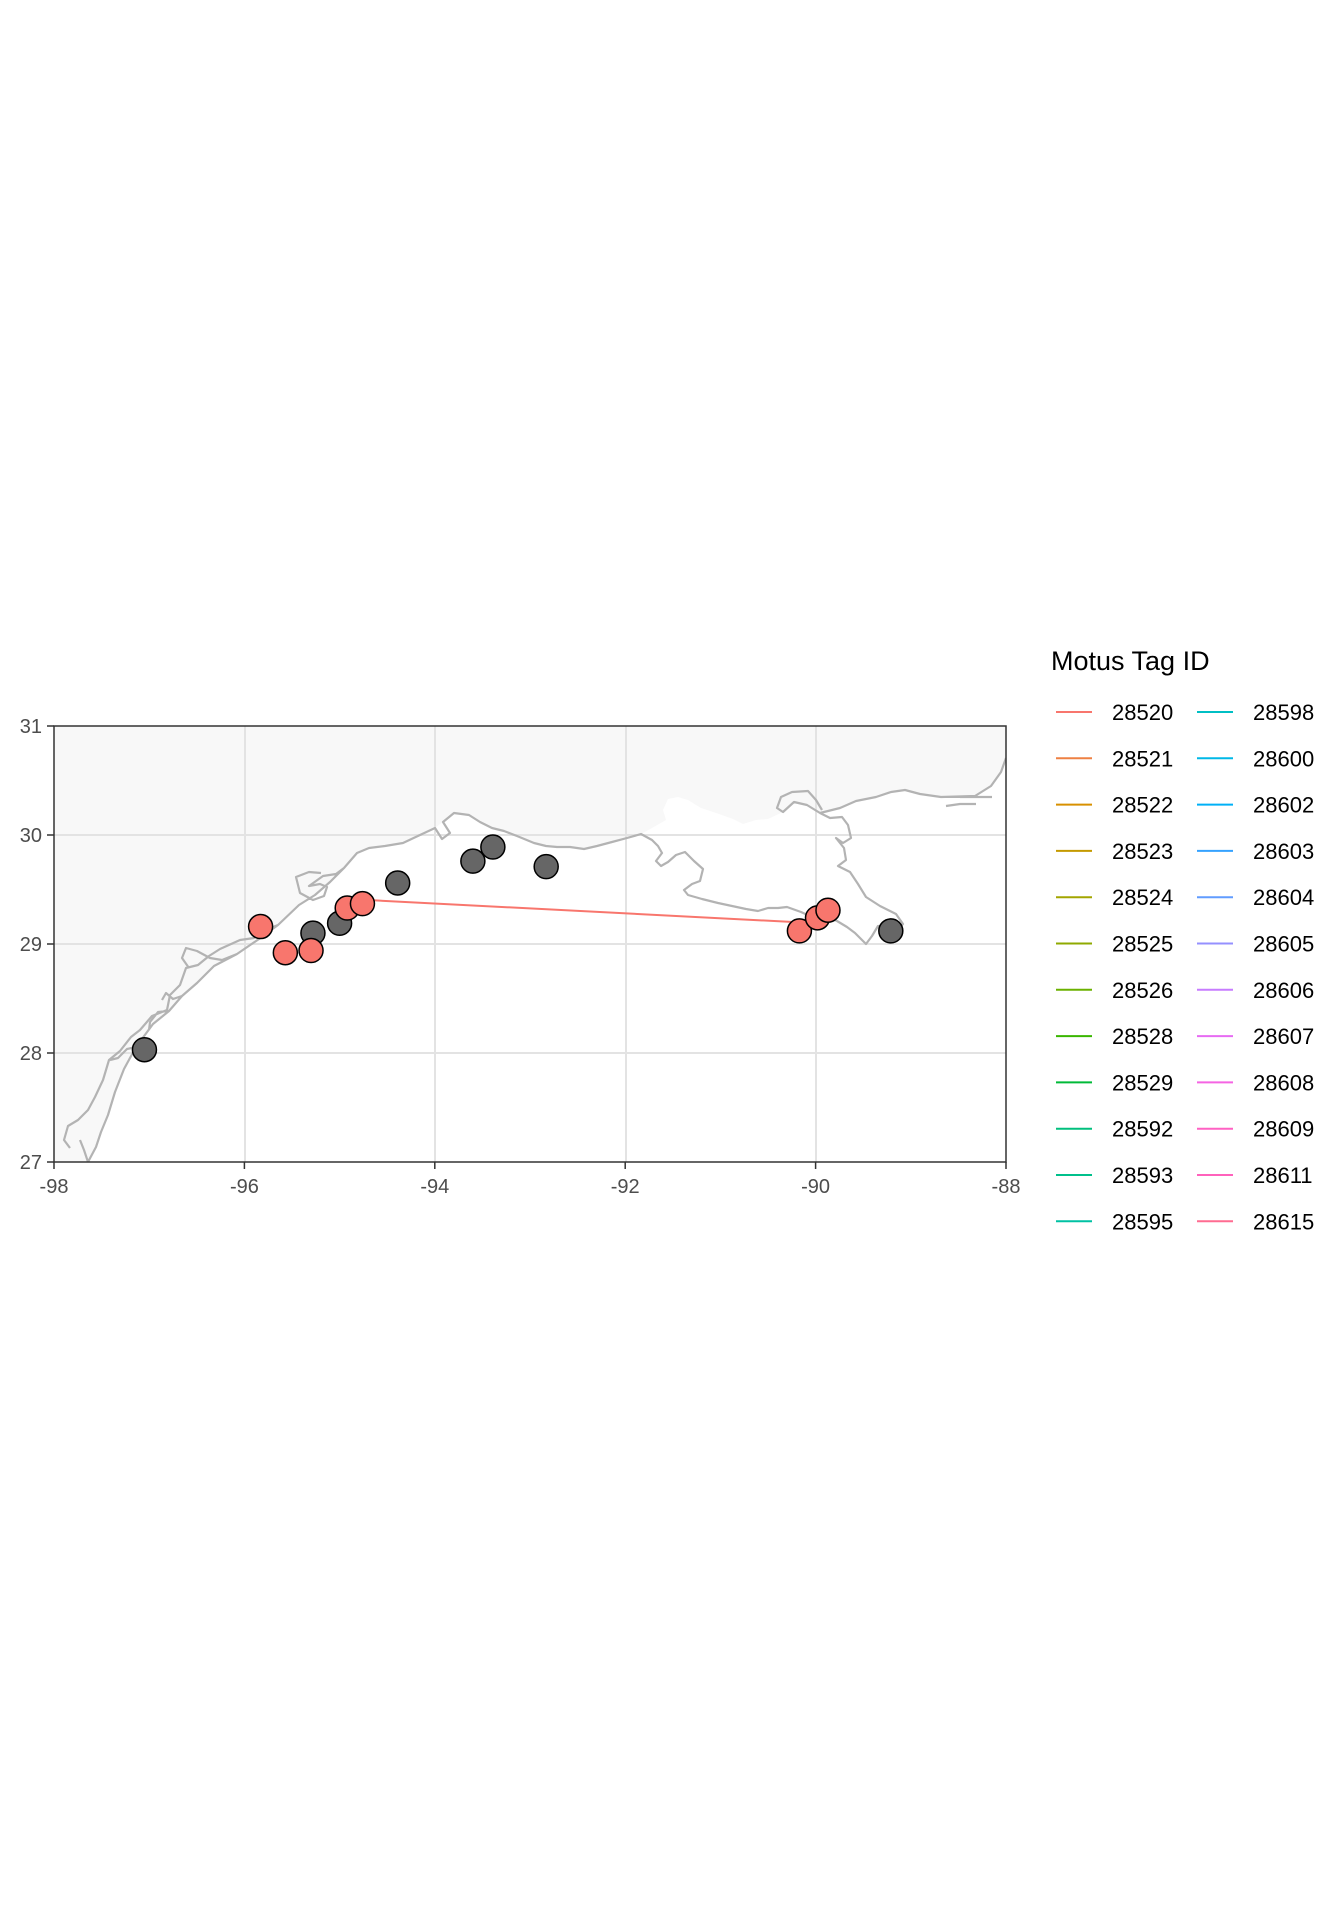 This screenshot has width=1344, height=1920. Describe the element at coordinates (31, 727) in the screenshot. I see `y-tick-label: 31` at that location.